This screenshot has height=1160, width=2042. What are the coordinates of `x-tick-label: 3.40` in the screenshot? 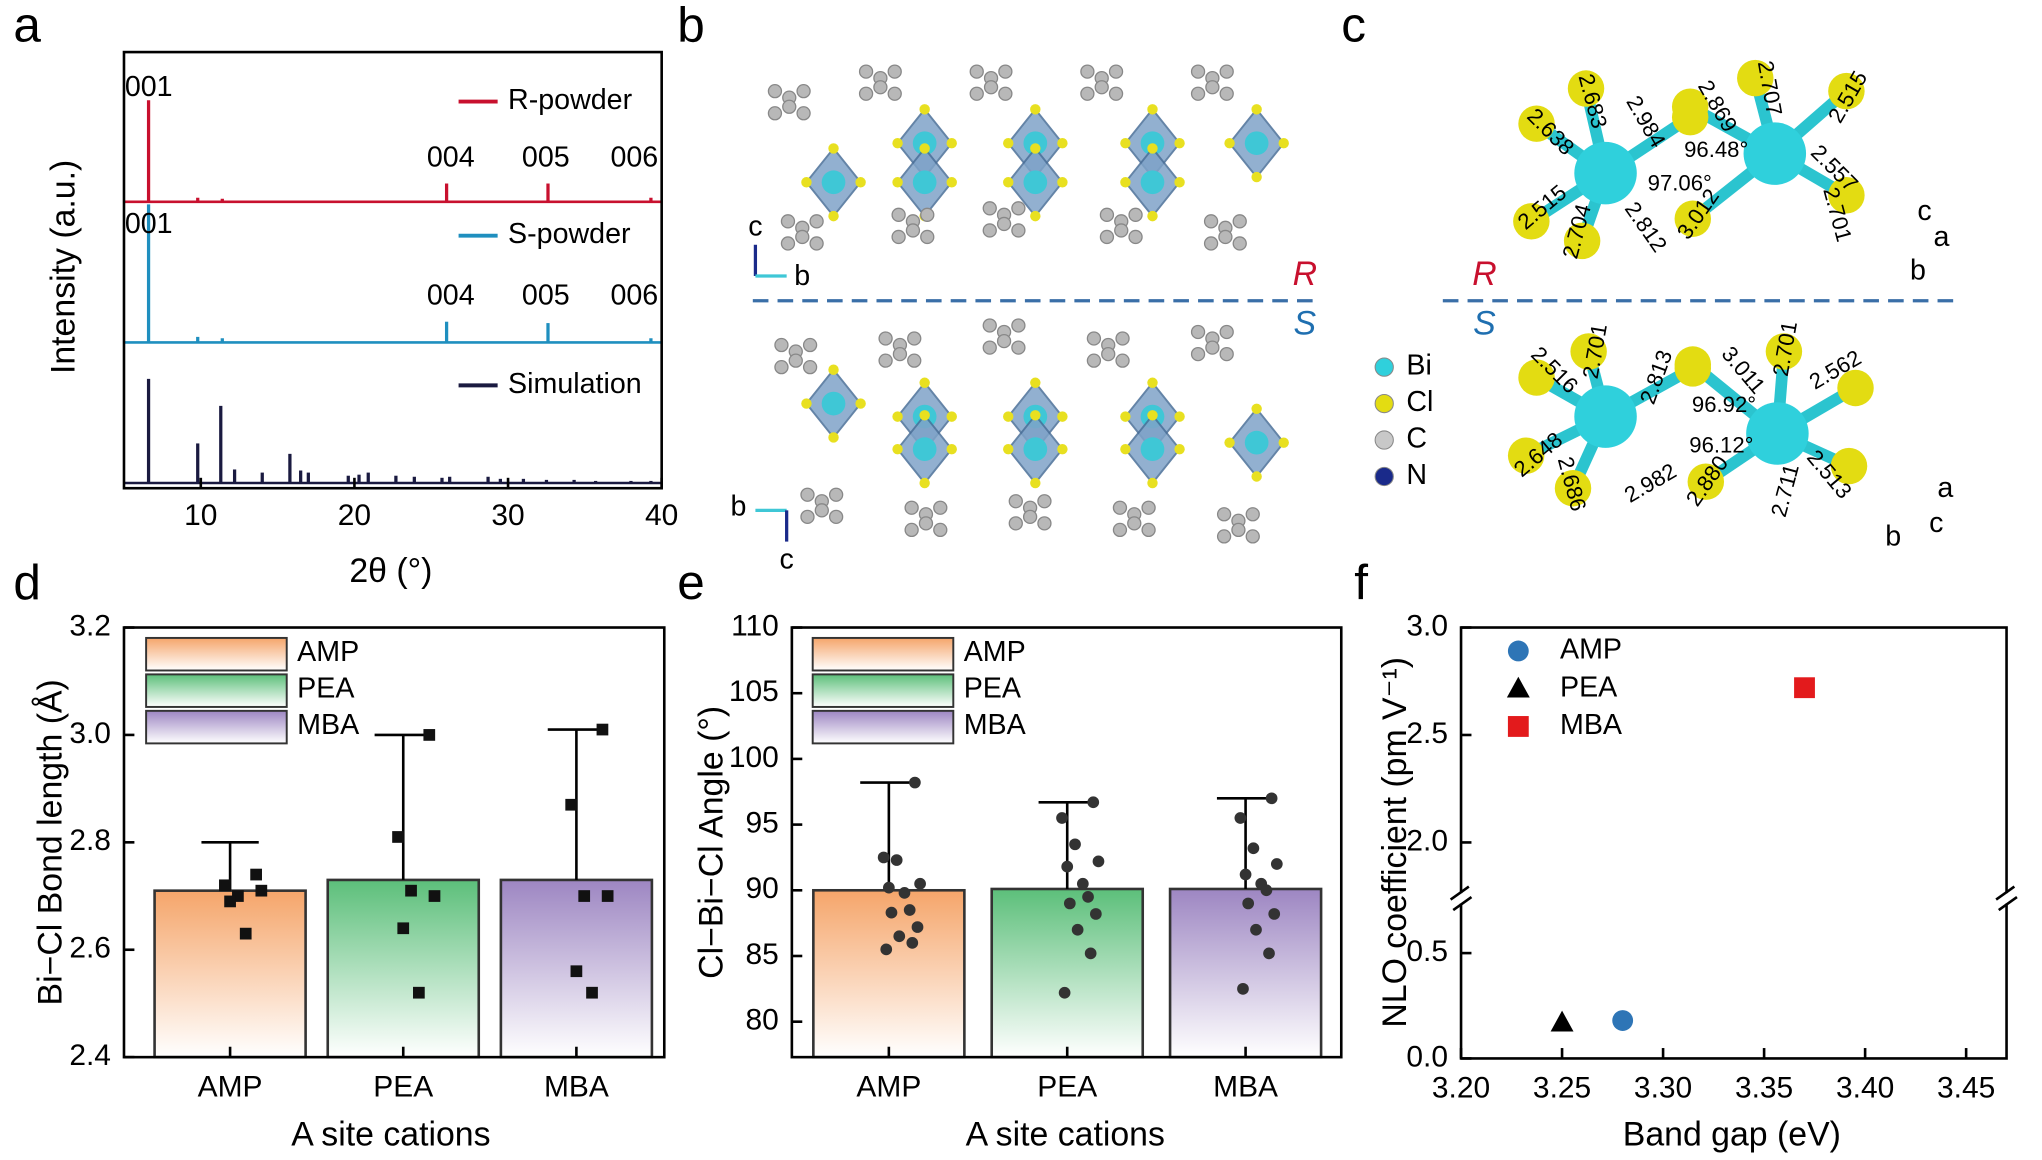 It's located at (1865, 1088).